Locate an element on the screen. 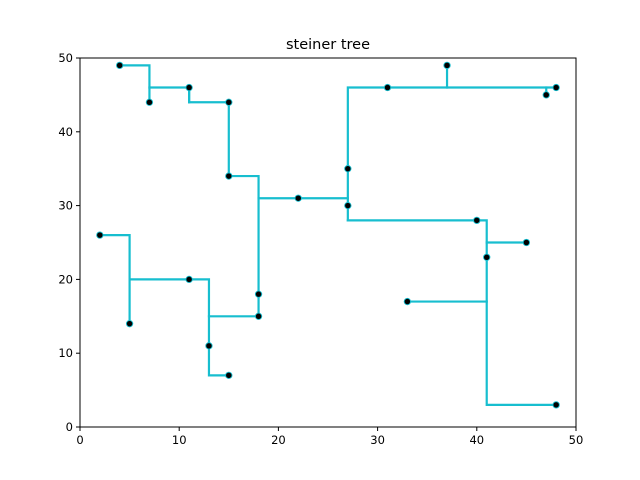 This screenshot has width=640, height=480. x-tick-label-0: 0 is located at coordinates (79, 440).